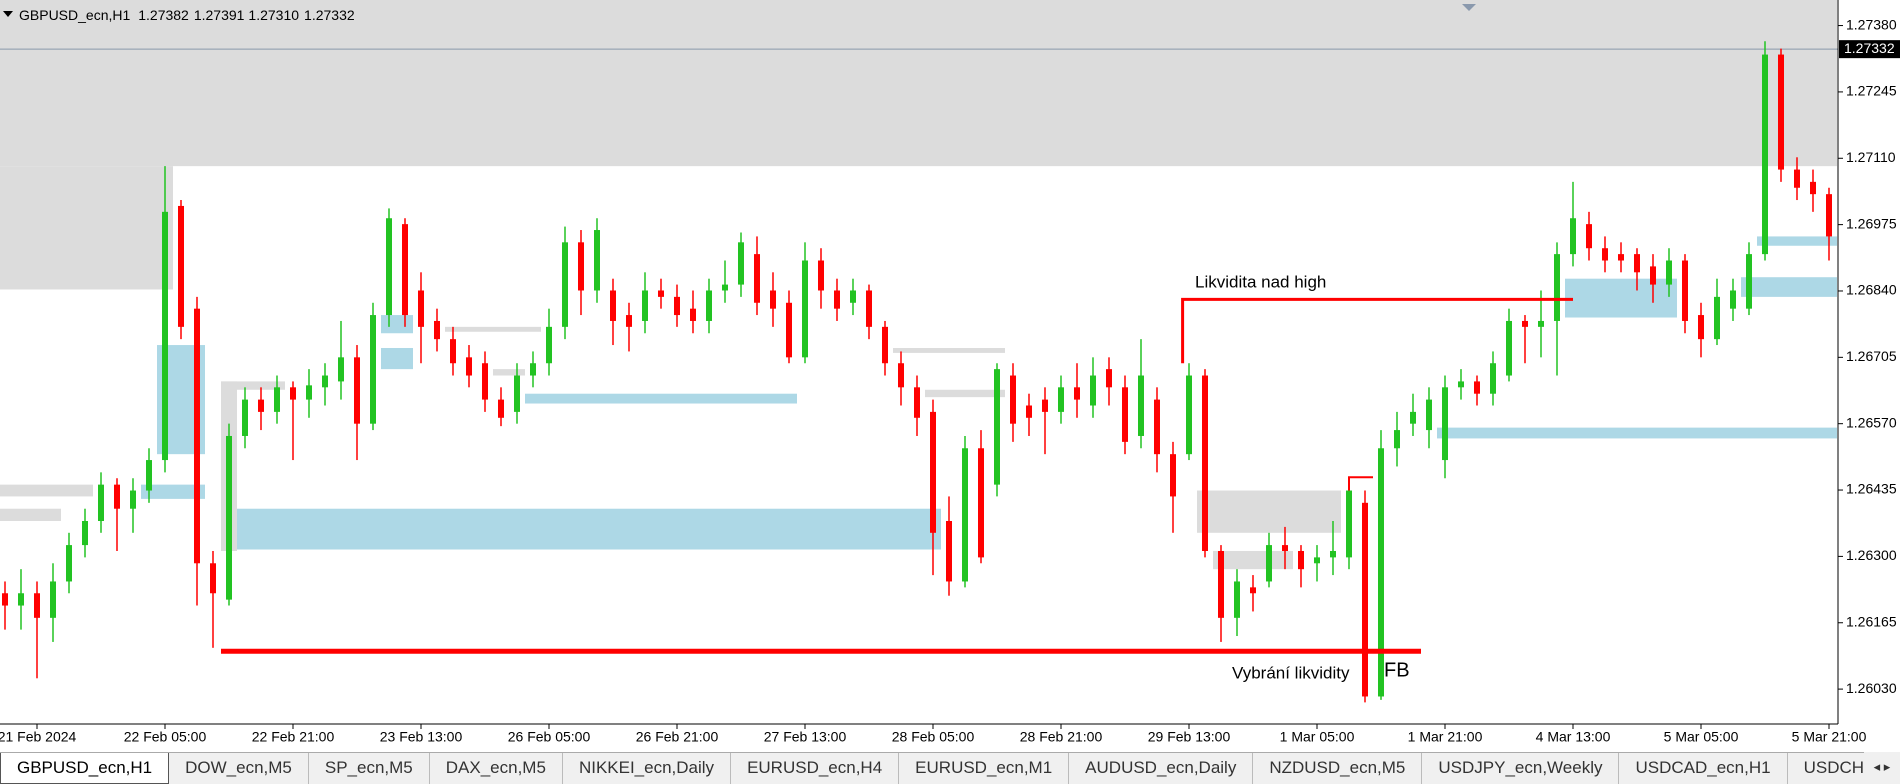 The image size is (1900, 784). Describe the element at coordinates (74, 15) in the screenshot. I see `symbol: GBPUSD_ecn,H1` at that location.